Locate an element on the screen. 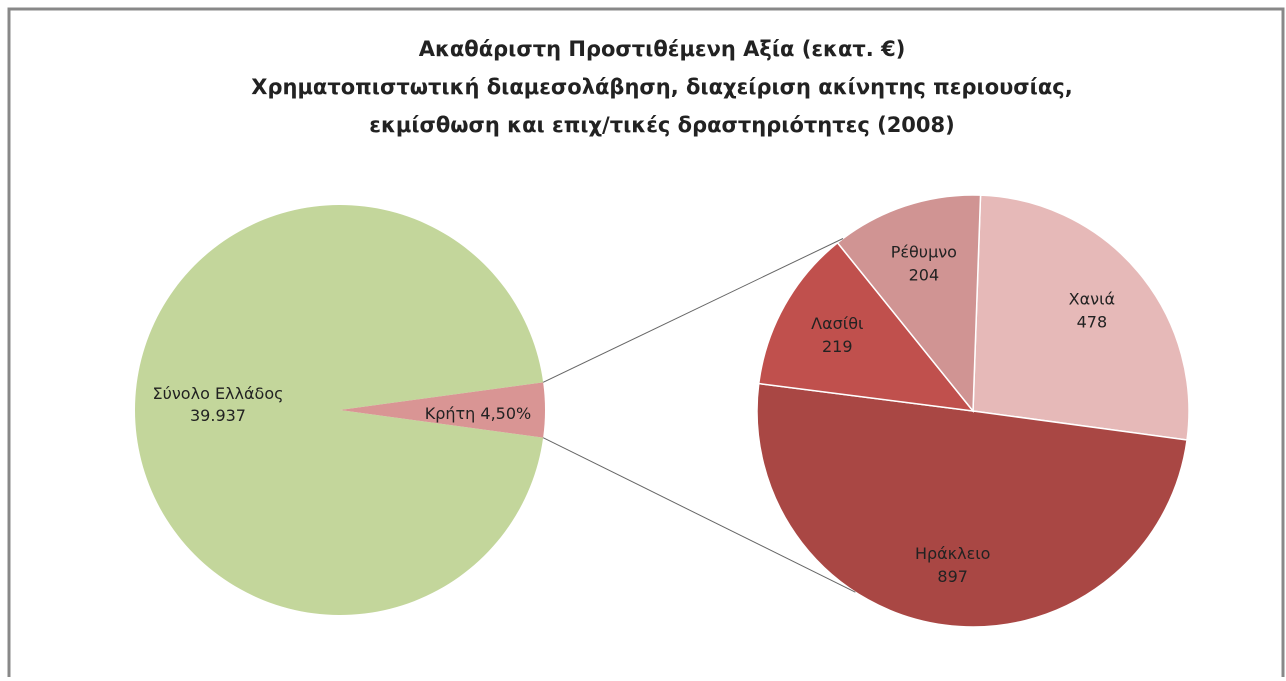  category-label: Σύνολο Ελλάδος is located at coordinates (218, 393).